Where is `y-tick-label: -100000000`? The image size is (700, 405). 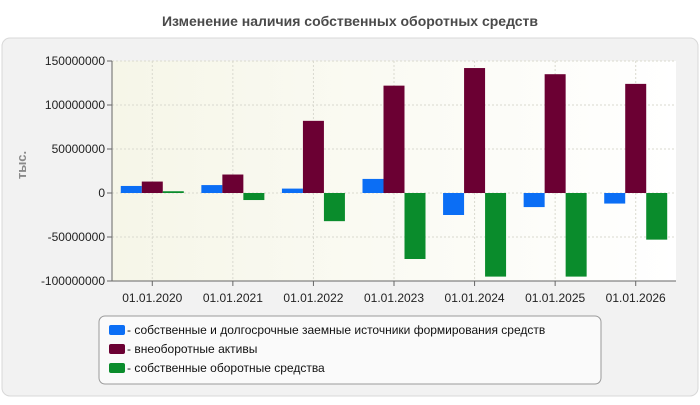
y-tick-label: -100000000 is located at coordinates (73, 281).